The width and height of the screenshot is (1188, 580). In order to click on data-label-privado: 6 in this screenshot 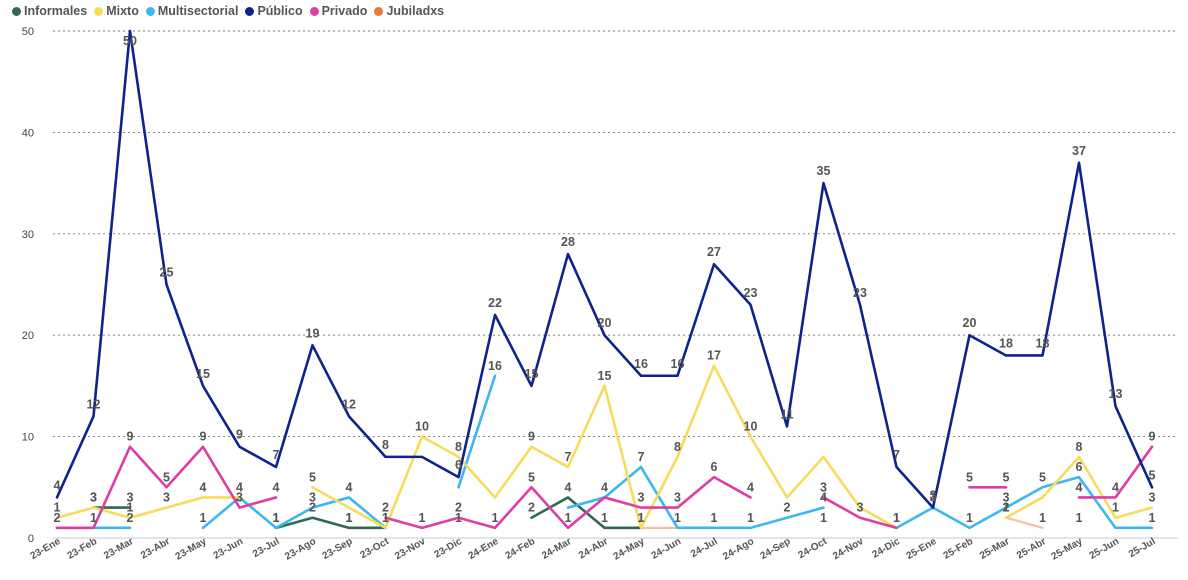, I will do `click(714, 467)`.